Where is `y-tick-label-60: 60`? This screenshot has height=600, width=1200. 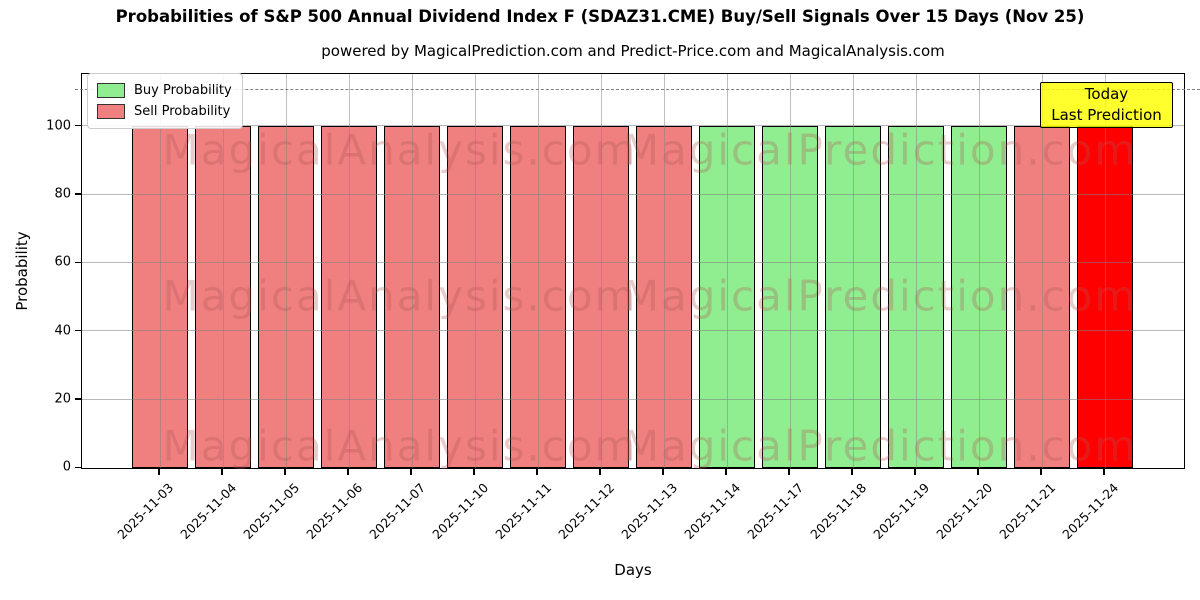 y-tick-label-60: 60 is located at coordinates (62, 262).